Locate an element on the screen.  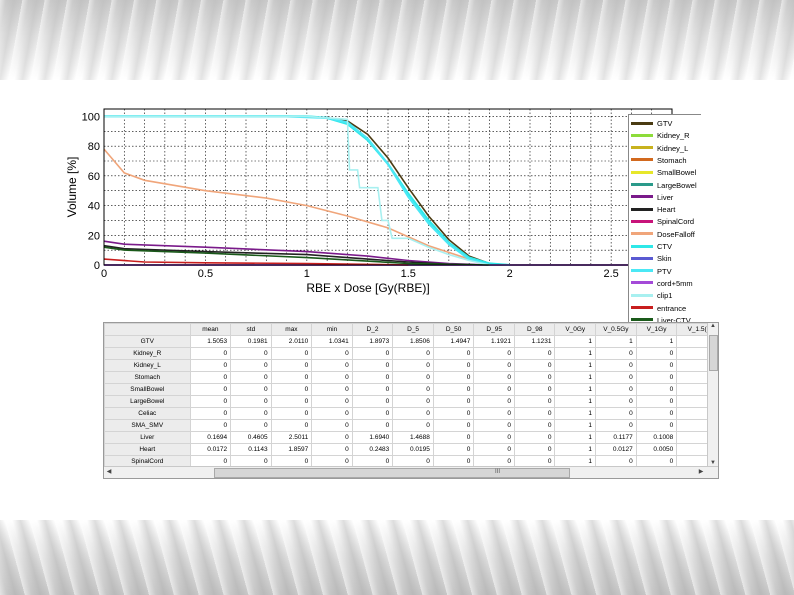
table-cell: 1.6940 is located at coordinates (372, 437).